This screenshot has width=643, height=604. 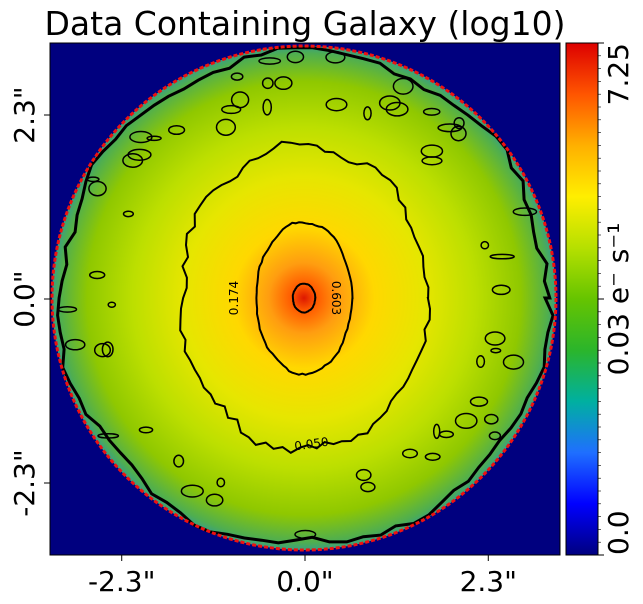 I want to click on contour-0.603, so click(x=304, y=298).